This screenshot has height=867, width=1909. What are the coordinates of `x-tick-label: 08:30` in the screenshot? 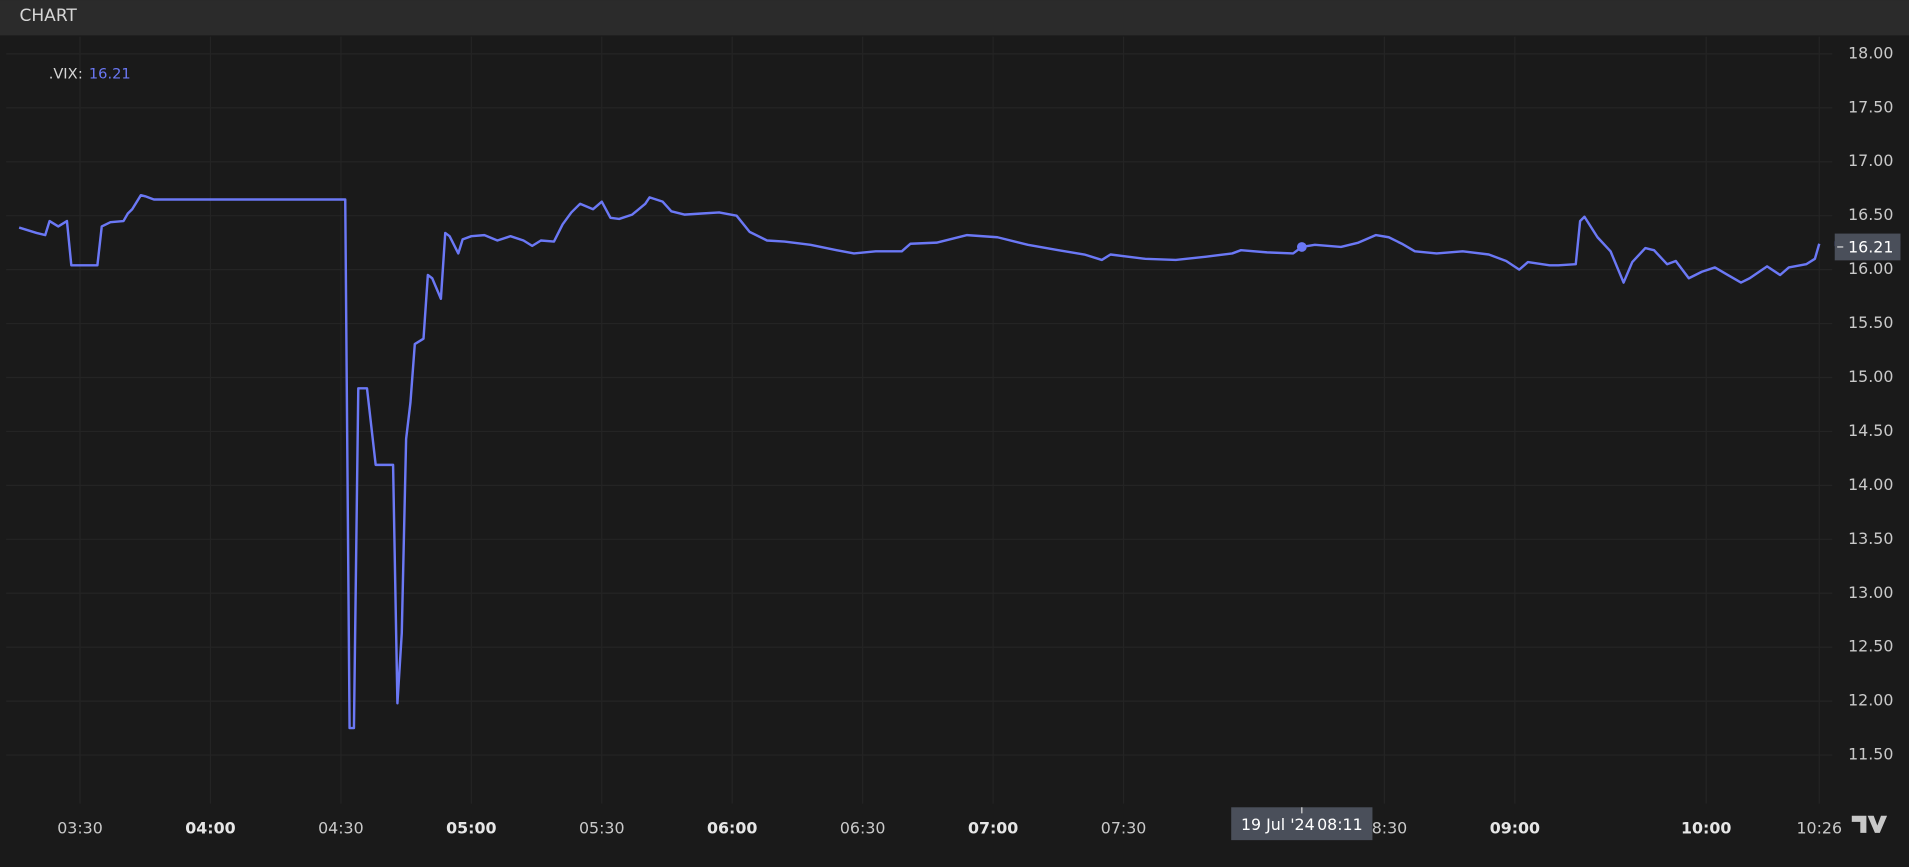 It's located at (1385, 828).